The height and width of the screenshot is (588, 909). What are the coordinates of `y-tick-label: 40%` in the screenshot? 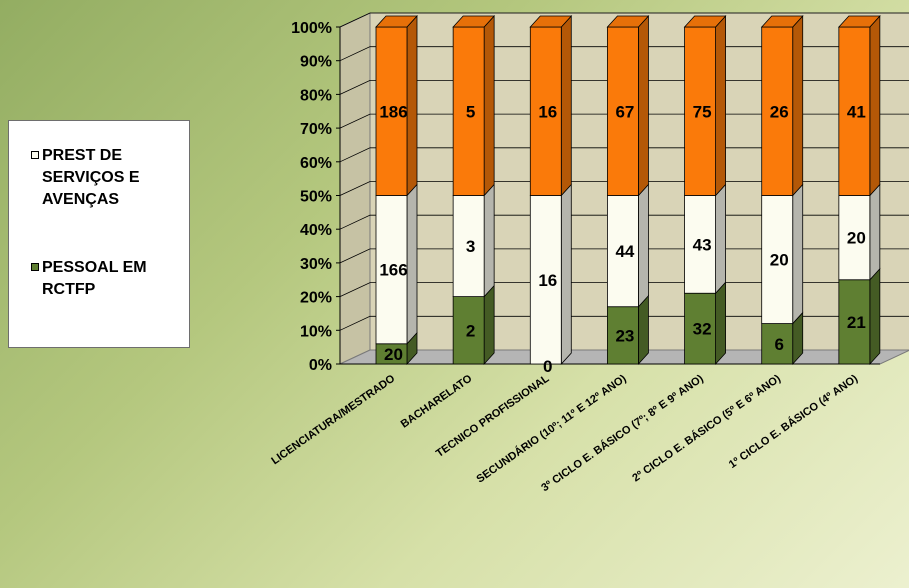 It's located at (316, 230).